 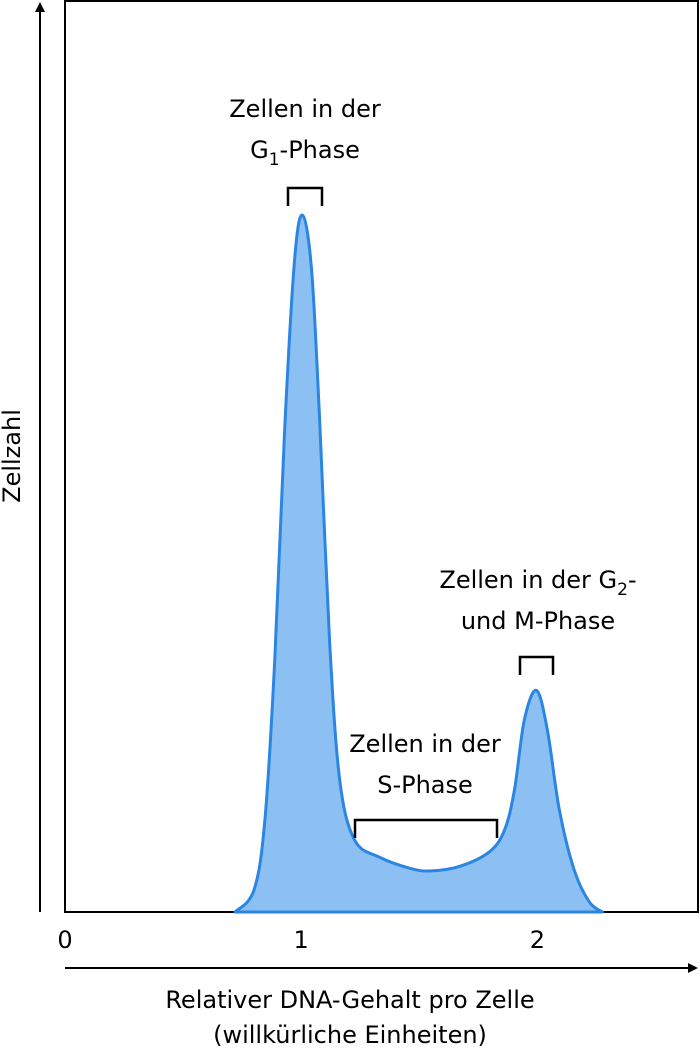 I want to click on annotation-text: und M-Phase, so click(x=538, y=621).